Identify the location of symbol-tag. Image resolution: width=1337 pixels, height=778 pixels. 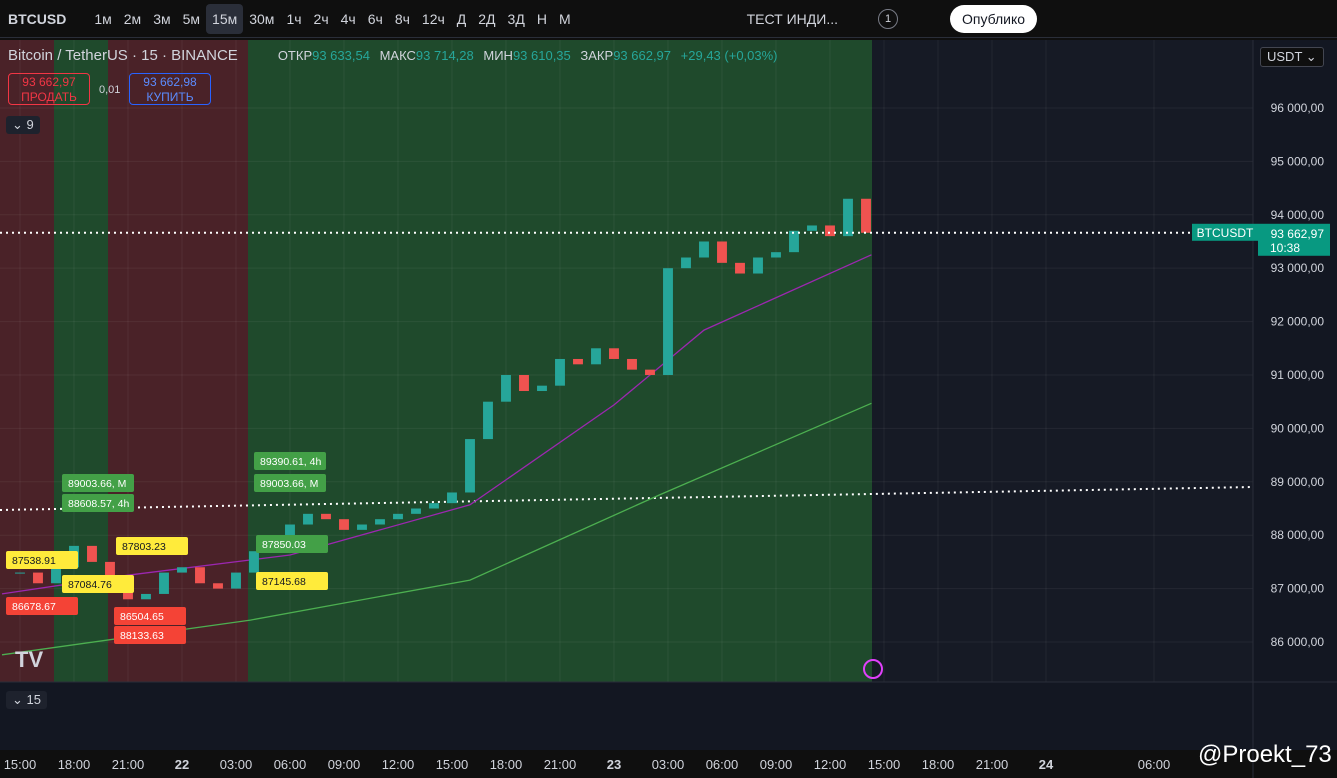
(1225, 232).